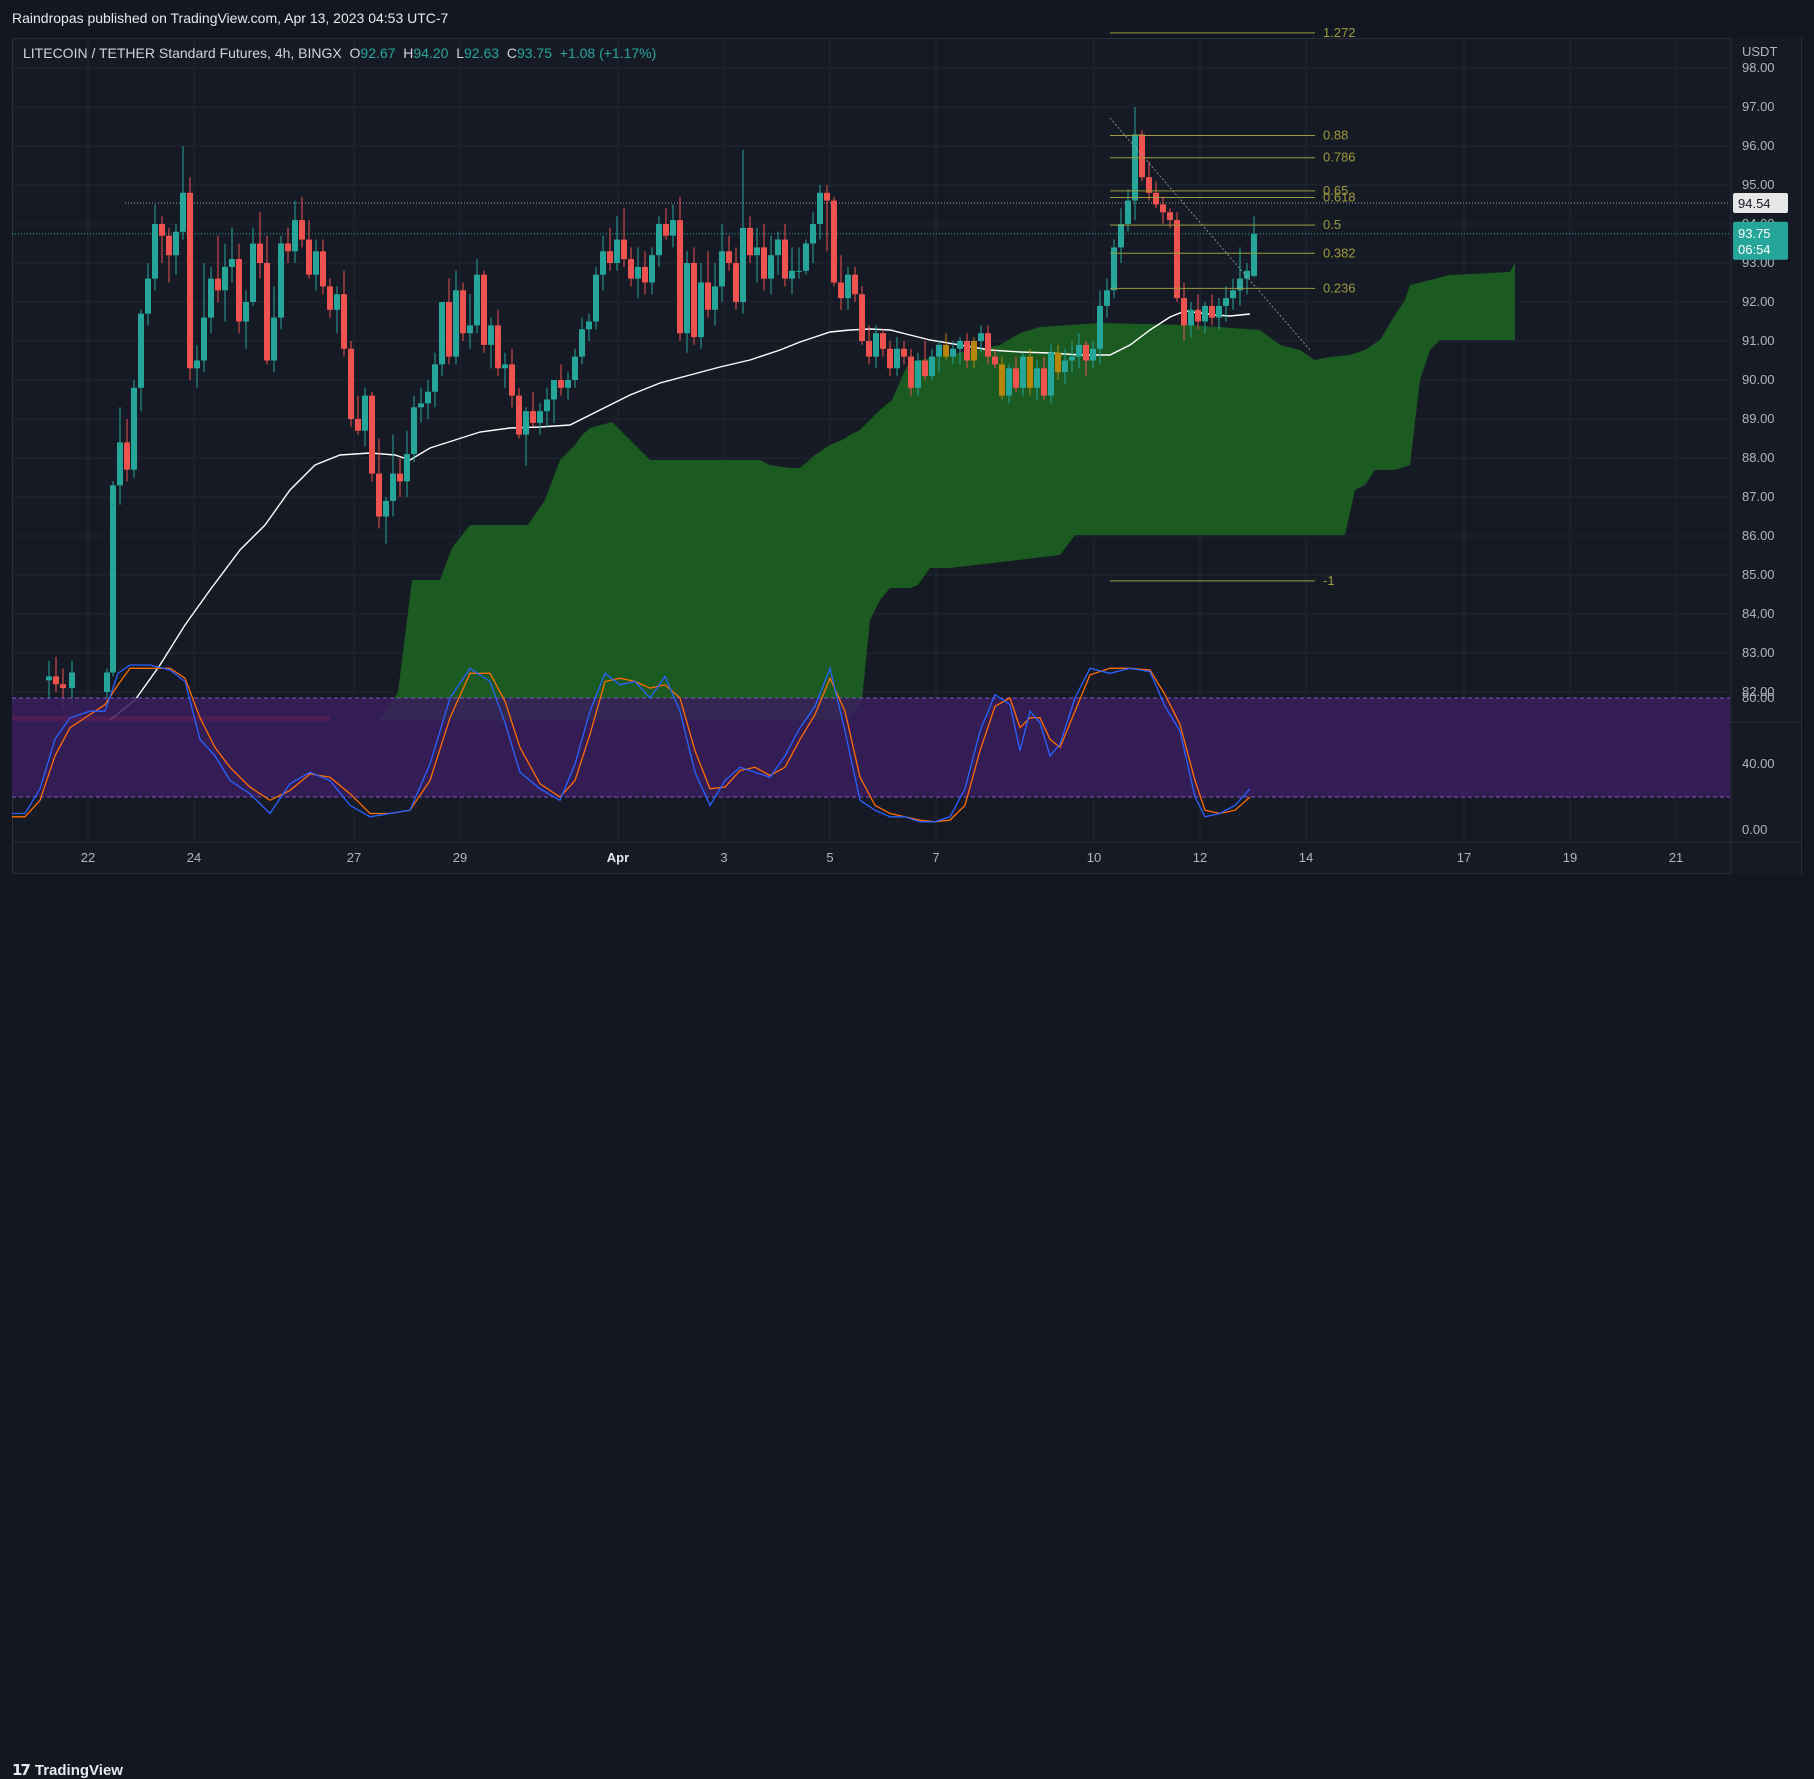  Describe the element at coordinates (829, 857) in the screenshot. I see `time-tick-label: 5` at that location.